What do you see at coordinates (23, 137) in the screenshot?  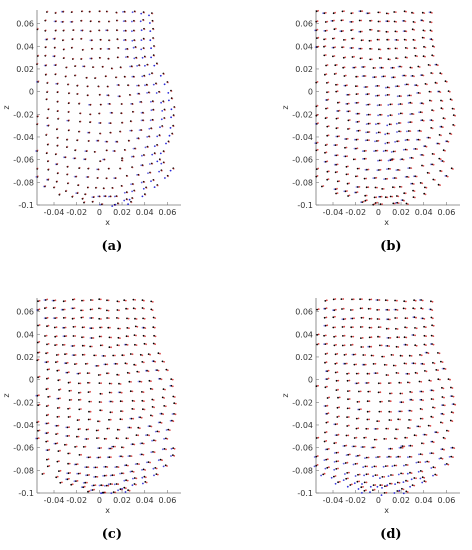 I see `y-tick-label: -0.04` at bounding box center [23, 137].